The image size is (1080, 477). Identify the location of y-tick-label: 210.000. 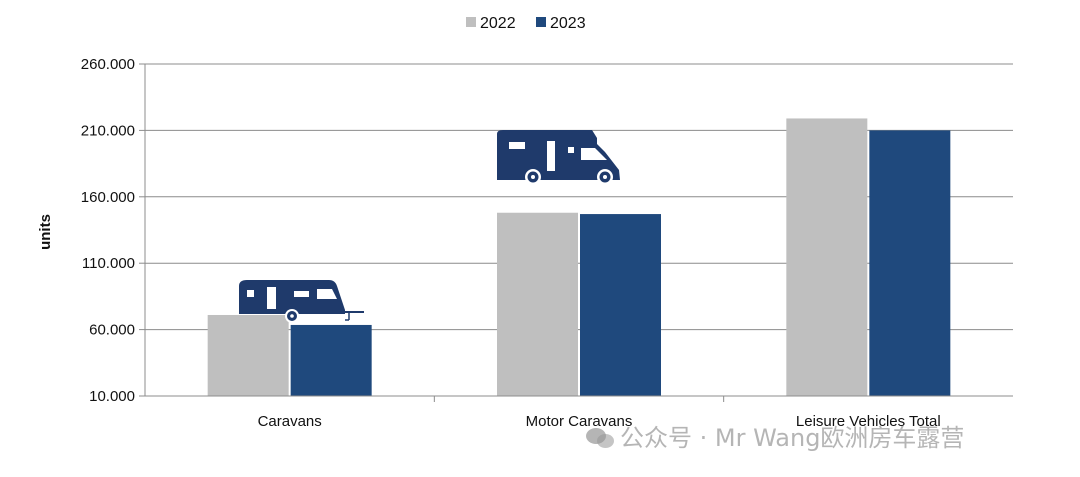
(108, 130).